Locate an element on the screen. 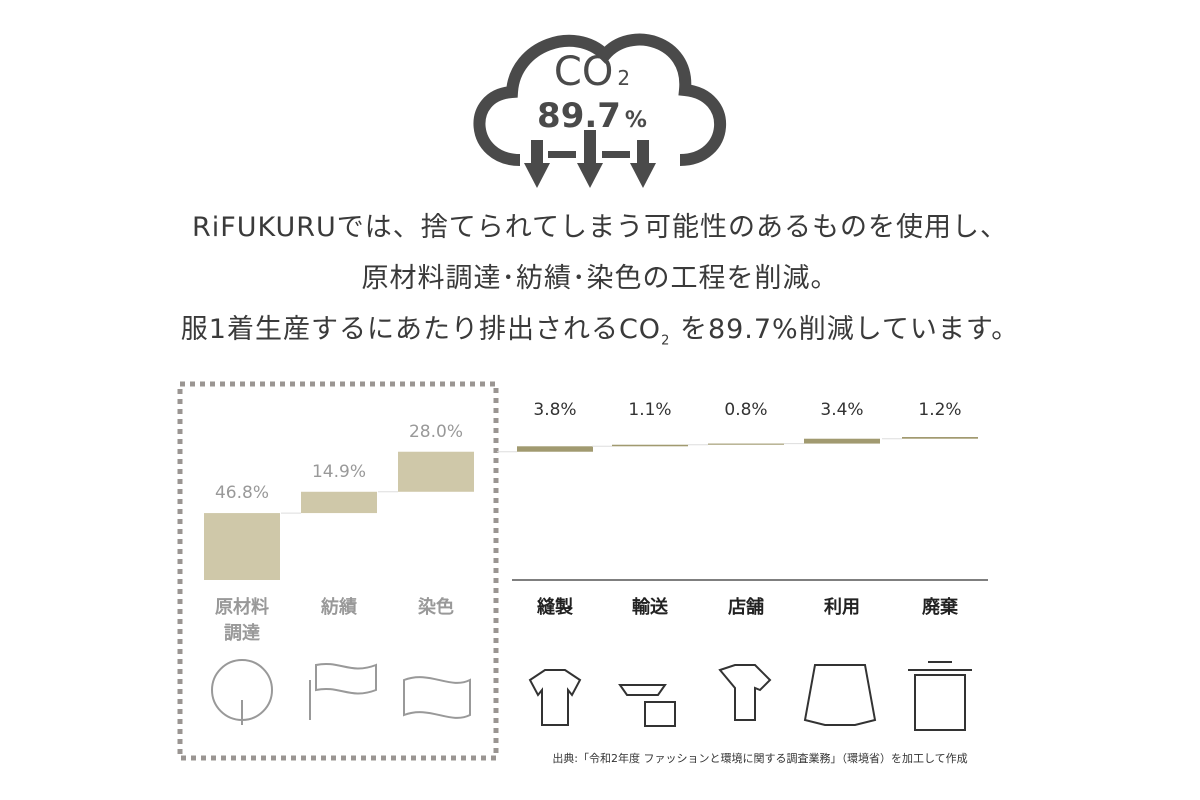 Image resolution: width=1200 pixels, height=800 pixels. category-label: 染色 is located at coordinates (436, 607).